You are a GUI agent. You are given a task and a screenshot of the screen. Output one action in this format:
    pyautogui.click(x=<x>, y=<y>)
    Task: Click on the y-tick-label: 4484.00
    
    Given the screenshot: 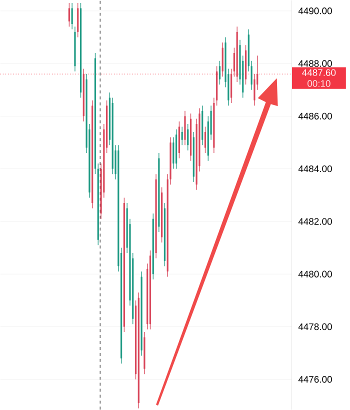 What is the action you would take?
    pyautogui.click(x=315, y=168)
    